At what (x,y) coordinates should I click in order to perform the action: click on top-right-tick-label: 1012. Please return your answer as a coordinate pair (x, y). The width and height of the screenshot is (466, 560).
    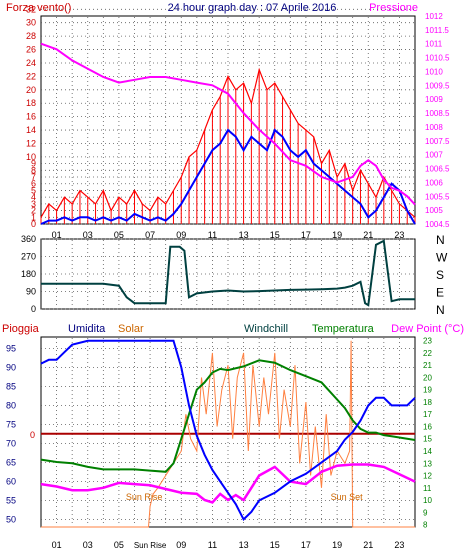
    Looking at the image, I should click on (434, 16).